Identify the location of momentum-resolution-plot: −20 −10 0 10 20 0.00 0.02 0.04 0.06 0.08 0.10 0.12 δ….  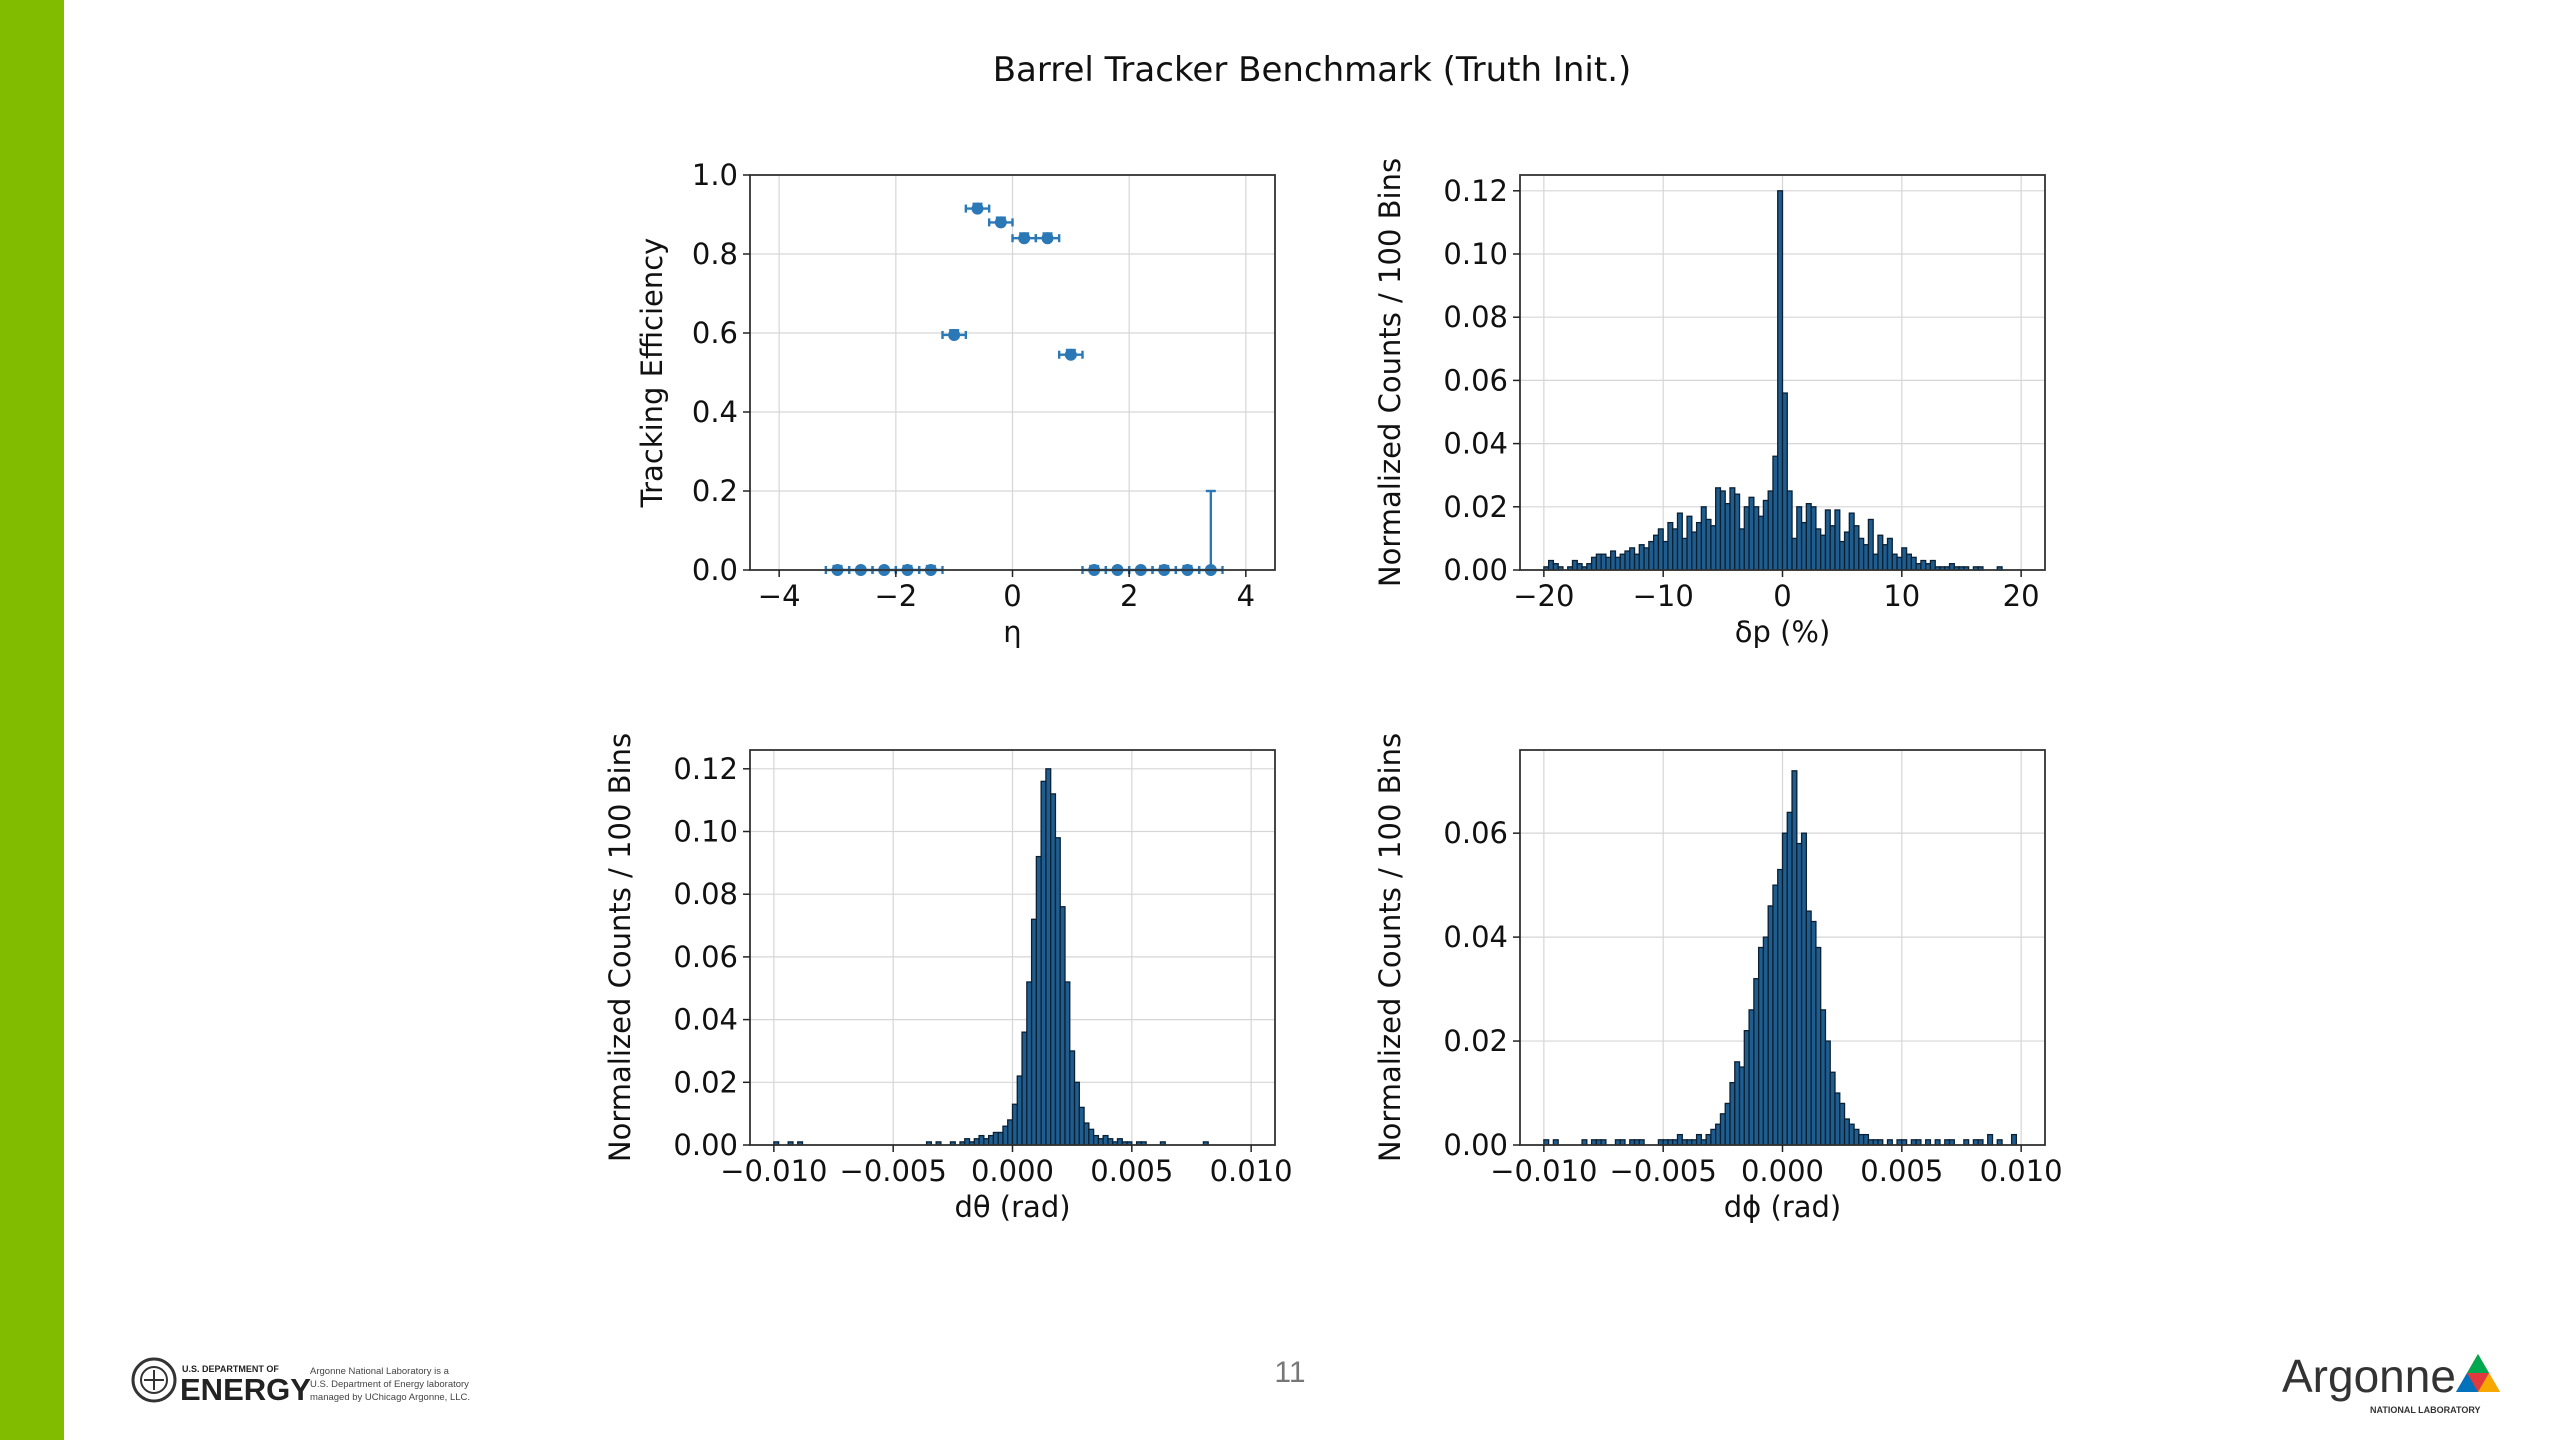
(1709, 403).